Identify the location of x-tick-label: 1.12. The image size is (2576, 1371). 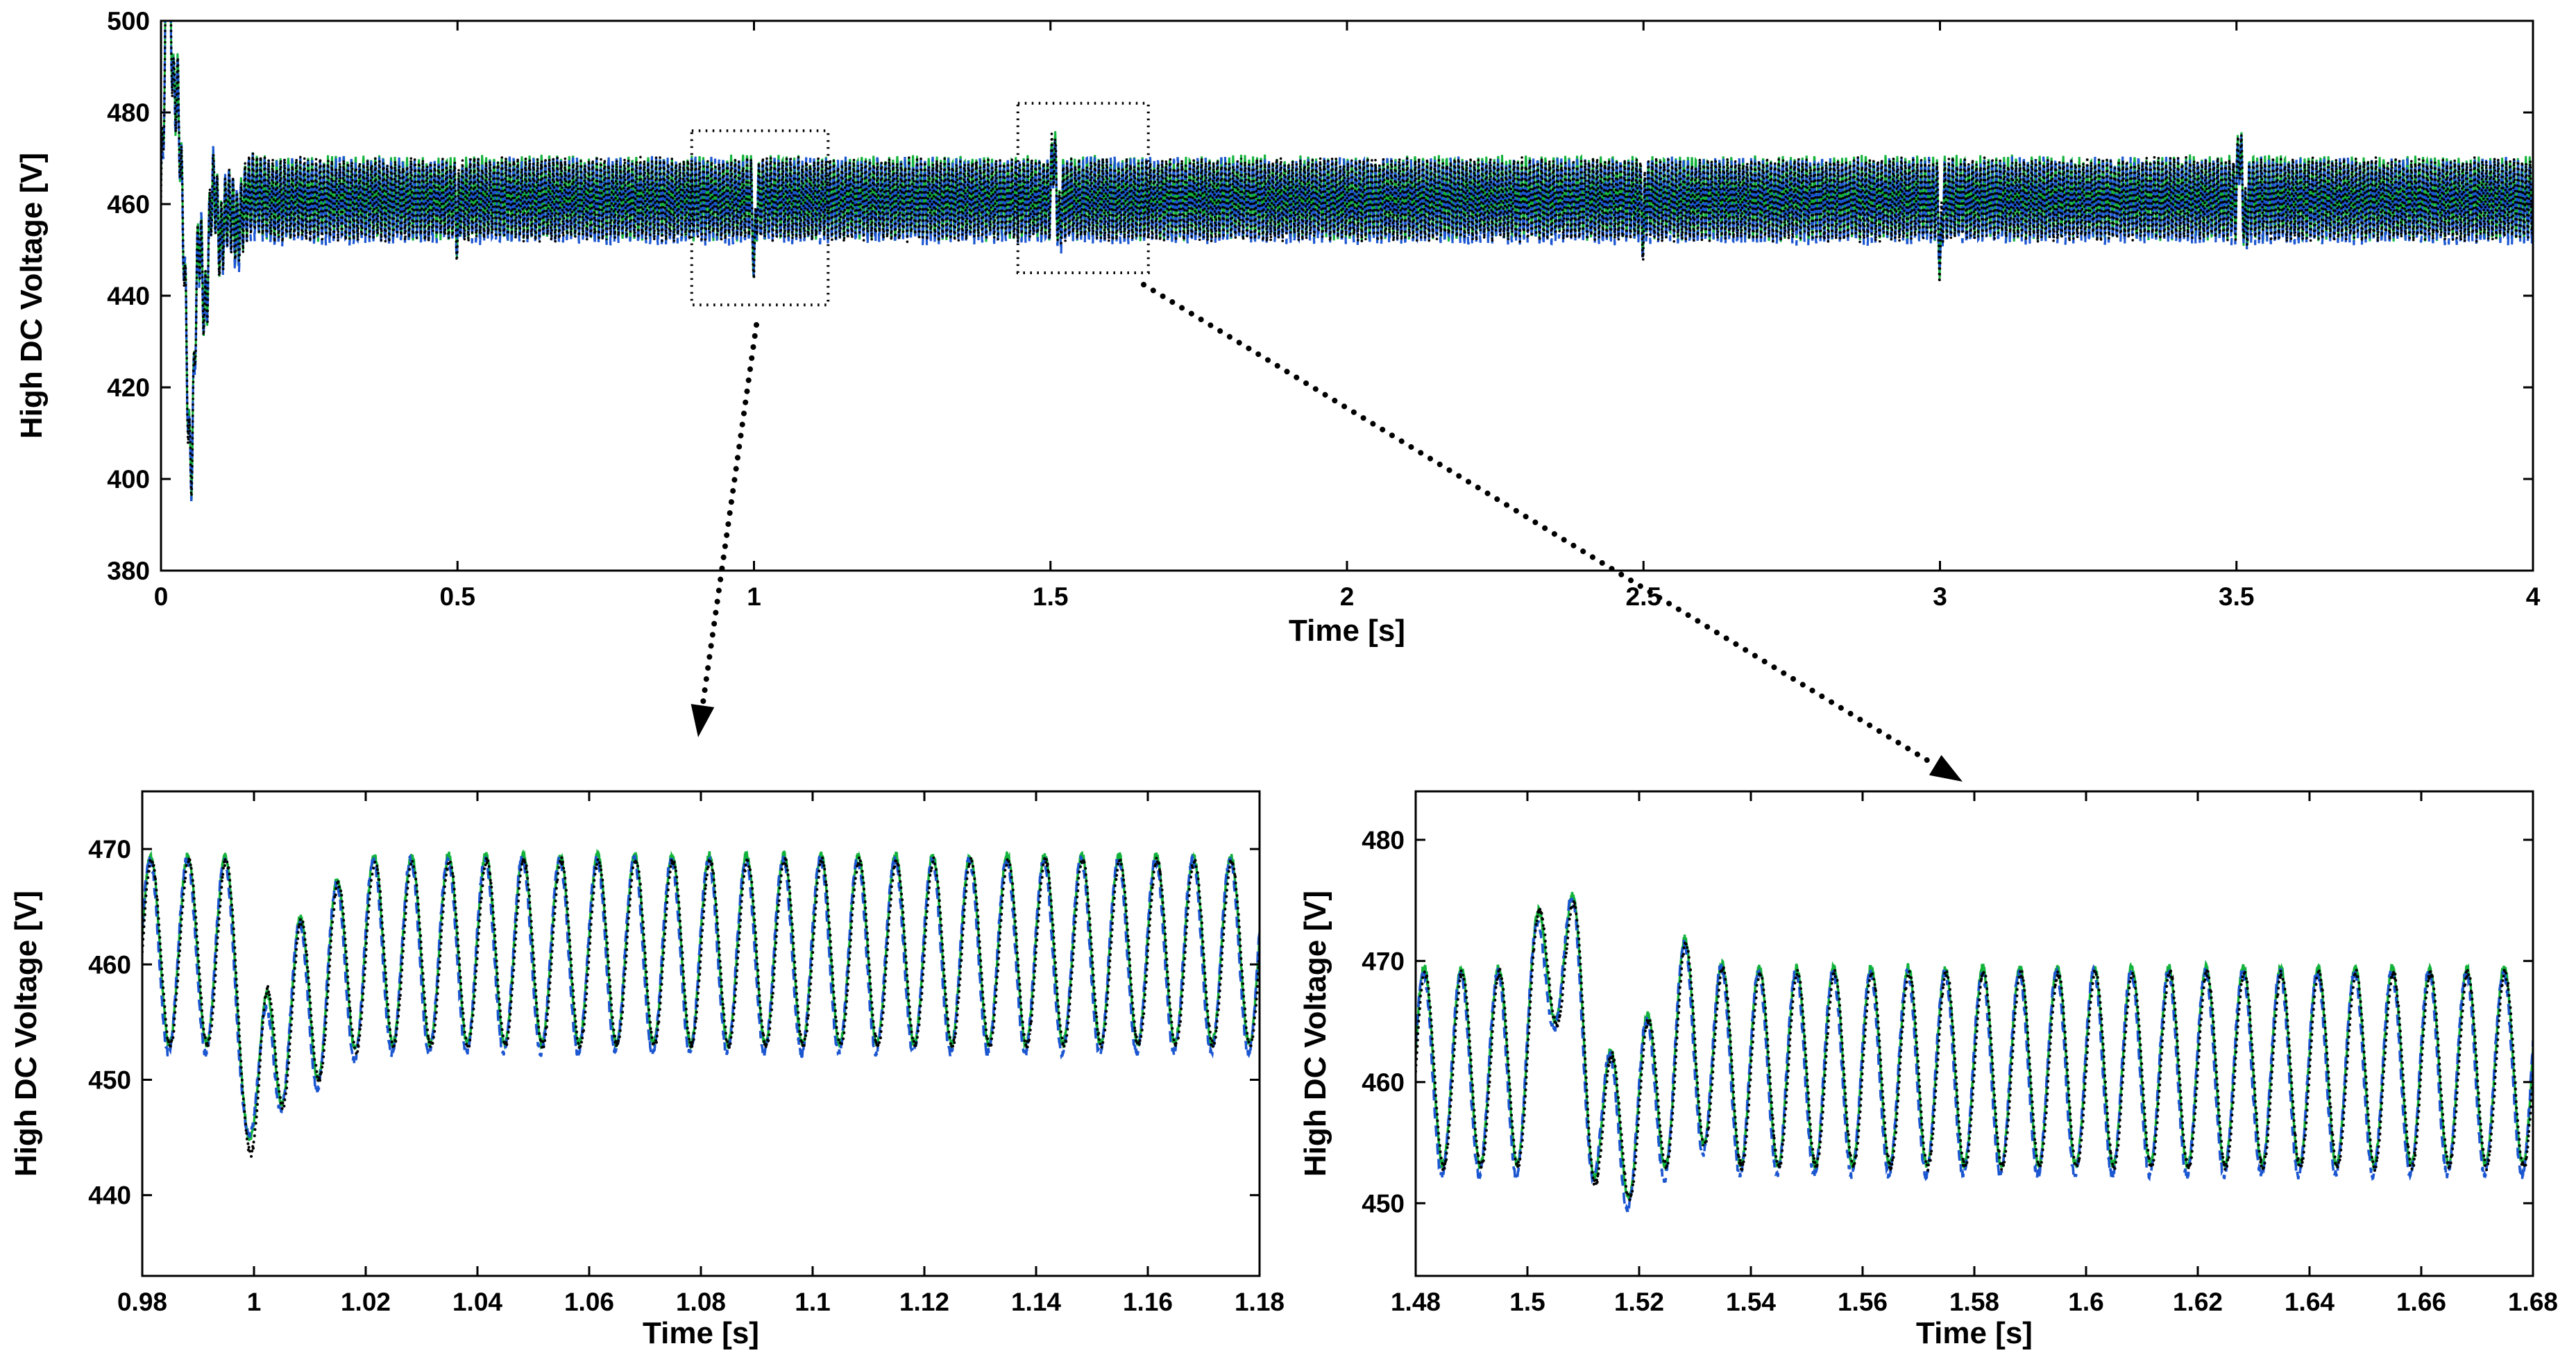
(924, 1302).